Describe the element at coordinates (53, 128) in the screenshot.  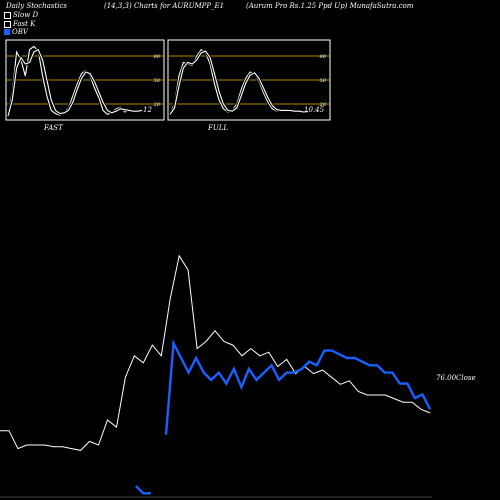
I see `panel-caption-fast: FAST` at that location.